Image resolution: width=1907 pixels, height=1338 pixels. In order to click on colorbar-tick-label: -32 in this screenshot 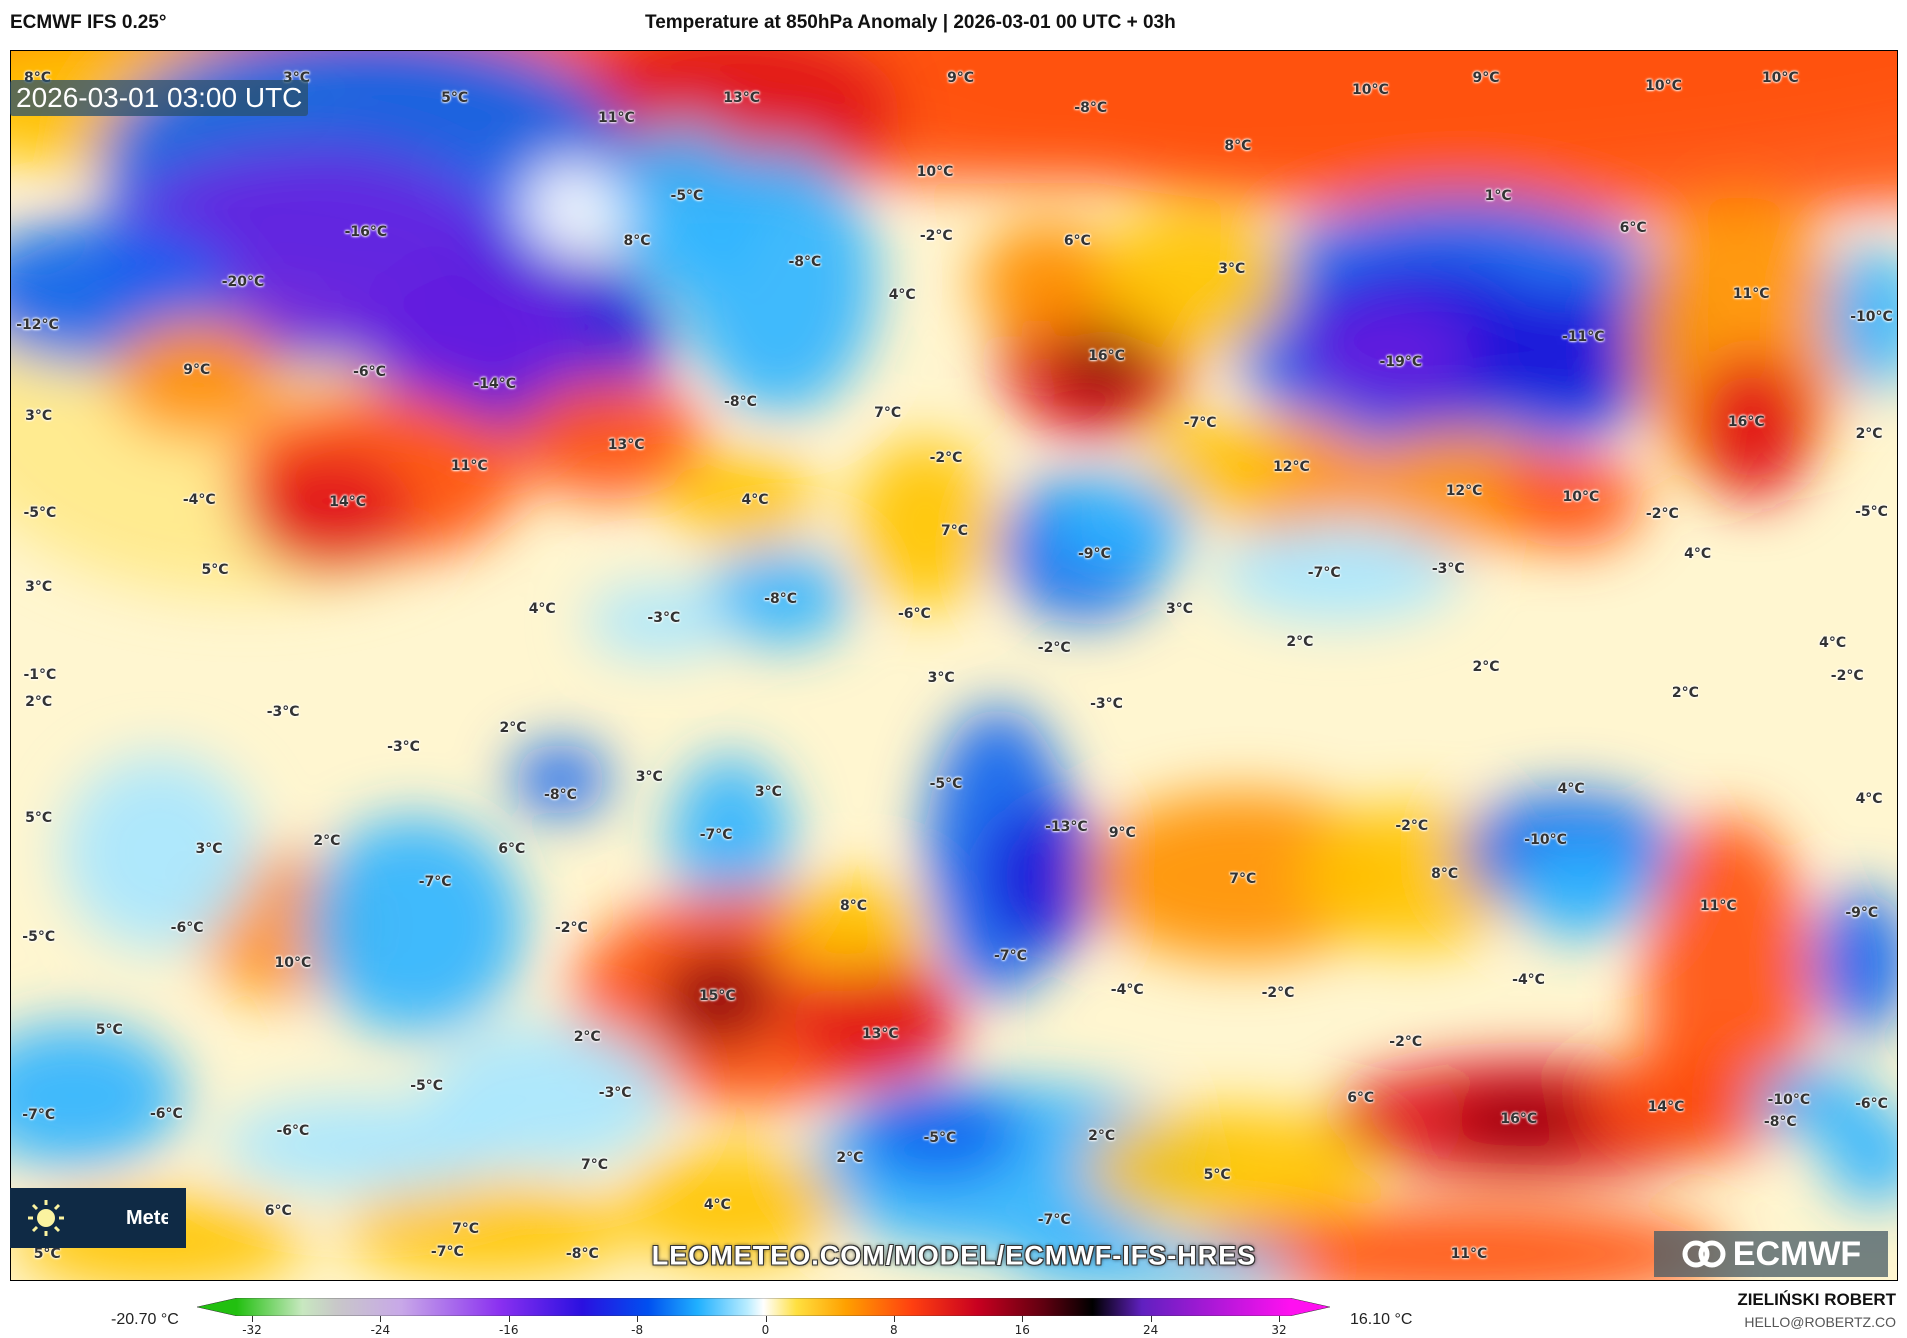, I will do `click(252, 1330)`.